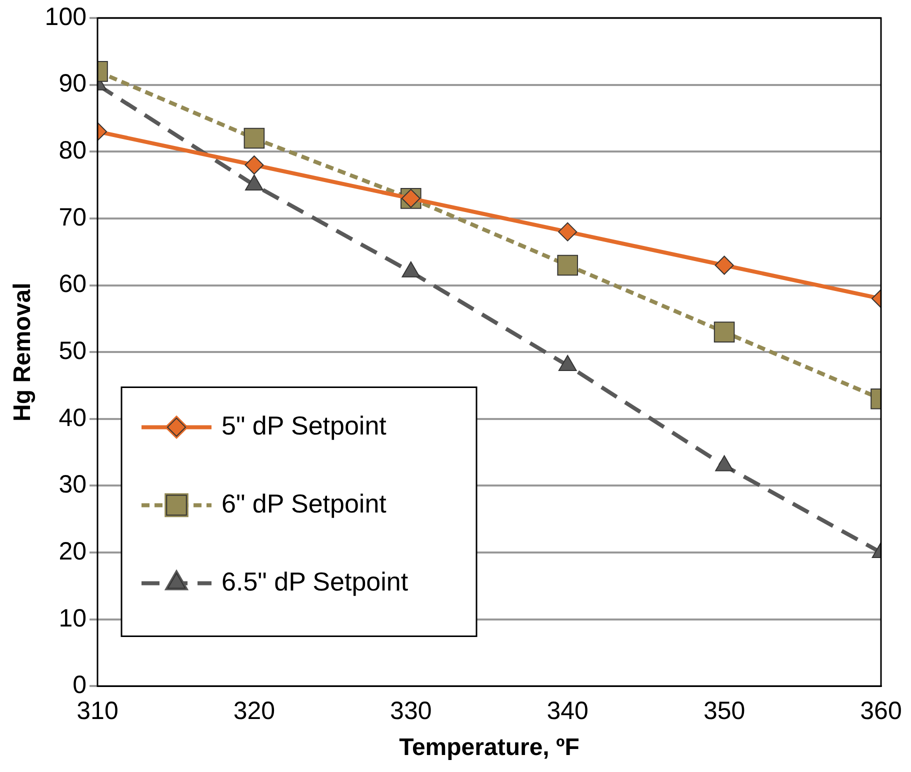  What do you see at coordinates (72, 84) in the screenshot?
I see `y-tick-label: 90` at bounding box center [72, 84].